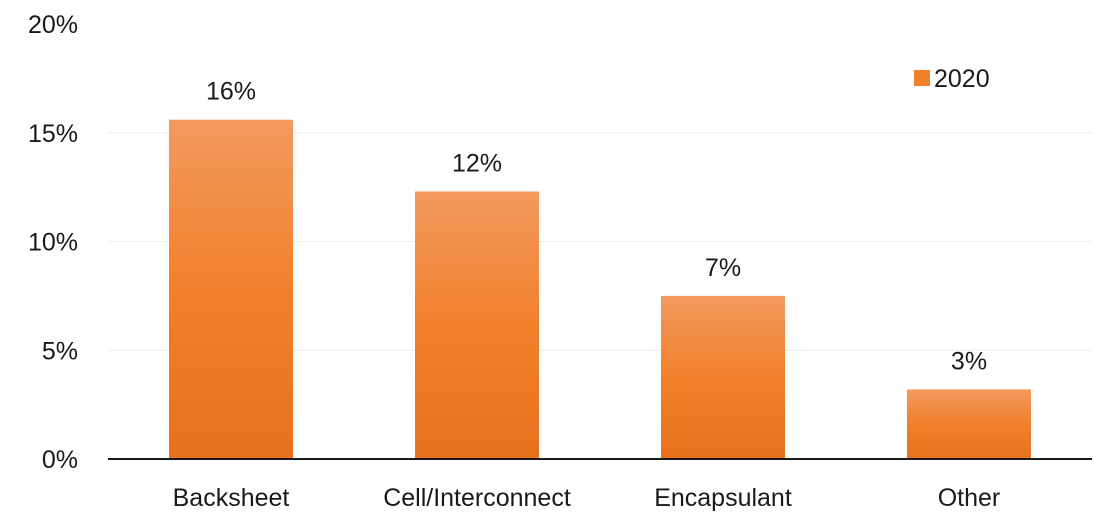  Describe the element at coordinates (969, 498) in the screenshot. I see `category-label: Other` at that location.